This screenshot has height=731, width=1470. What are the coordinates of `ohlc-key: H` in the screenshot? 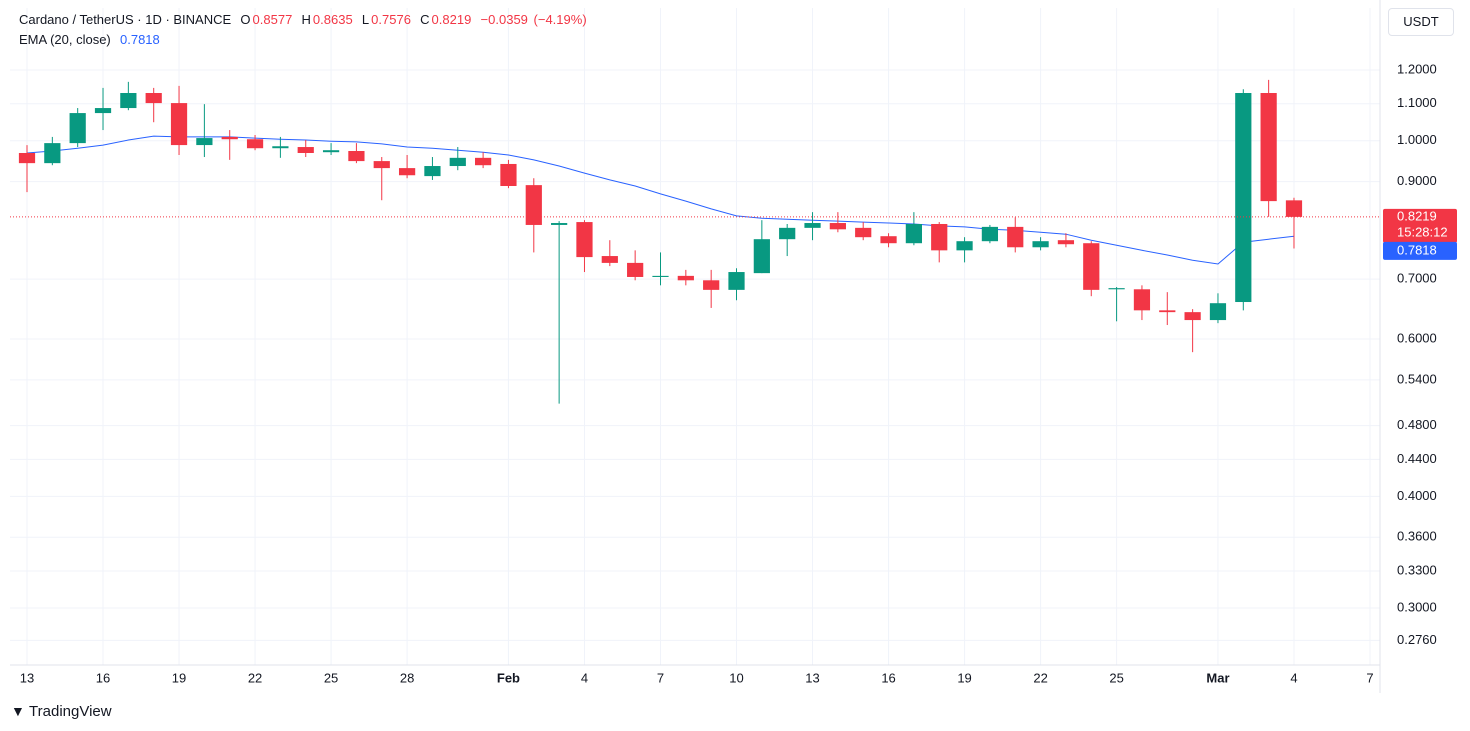 It's located at (306, 19).